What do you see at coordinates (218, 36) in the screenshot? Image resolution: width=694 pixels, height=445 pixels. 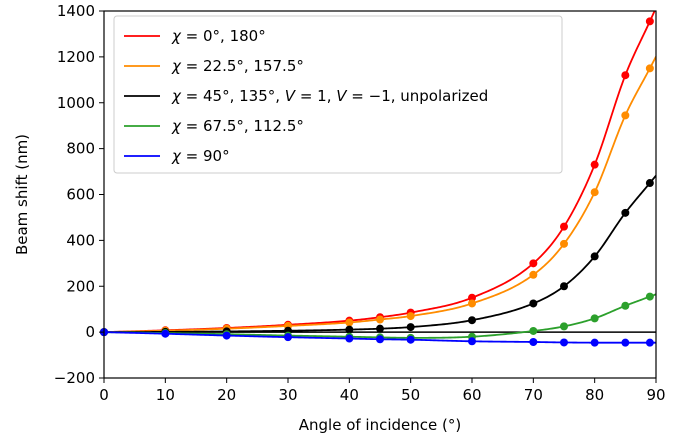 I see `legend-label: χ = 0°, 180°` at bounding box center [218, 36].